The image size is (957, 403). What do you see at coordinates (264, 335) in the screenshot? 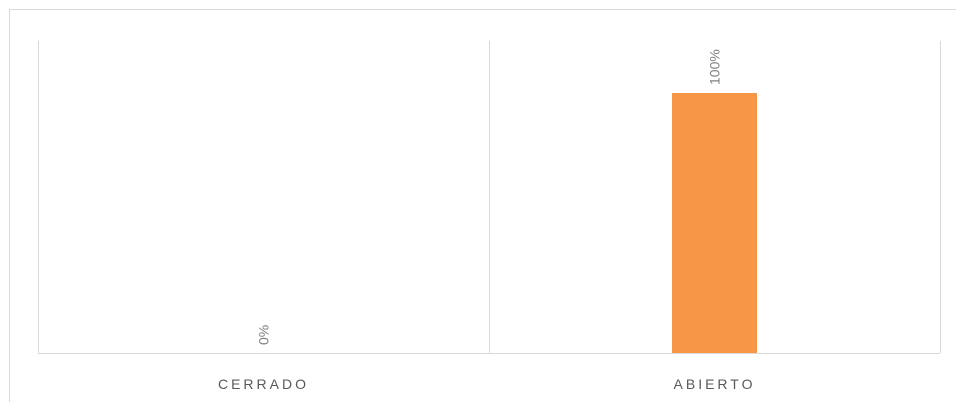
I see `data-label-cerrado: 0%` at bounding box center [264, 335].